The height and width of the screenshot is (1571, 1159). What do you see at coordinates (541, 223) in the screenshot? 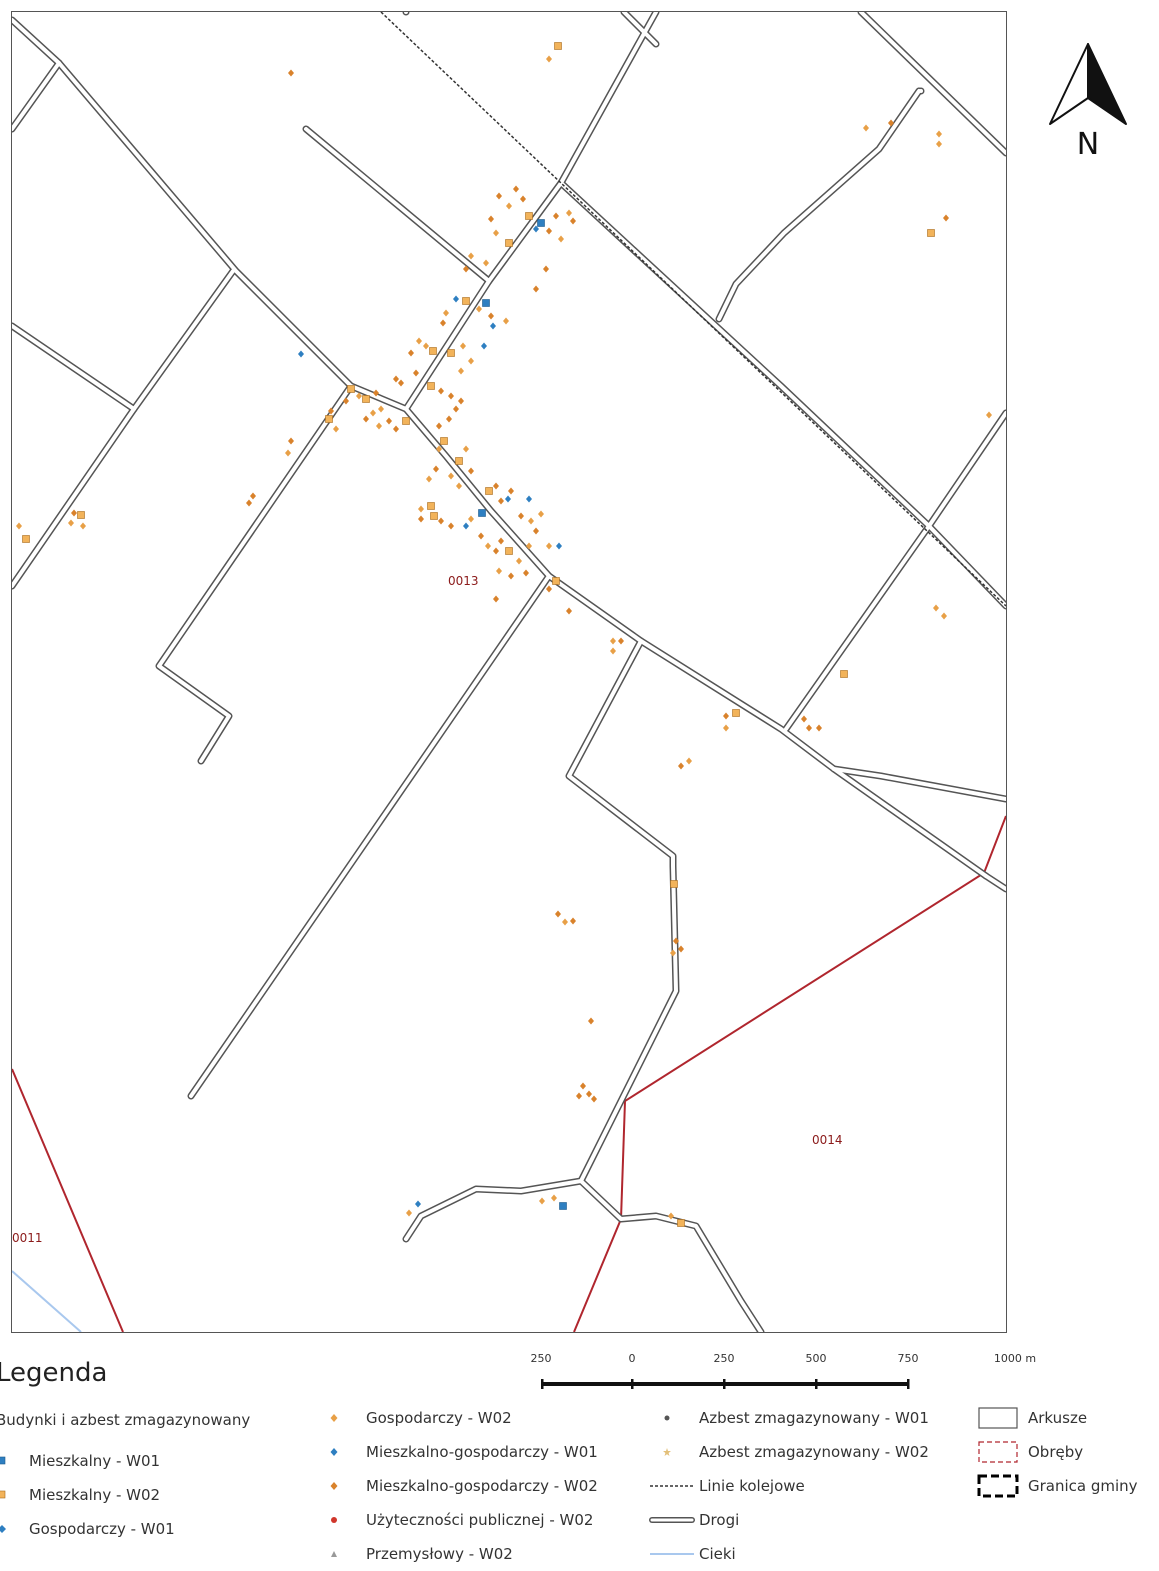
I see `marker-mieszkalny-w01` at bounding box center [541, 223].